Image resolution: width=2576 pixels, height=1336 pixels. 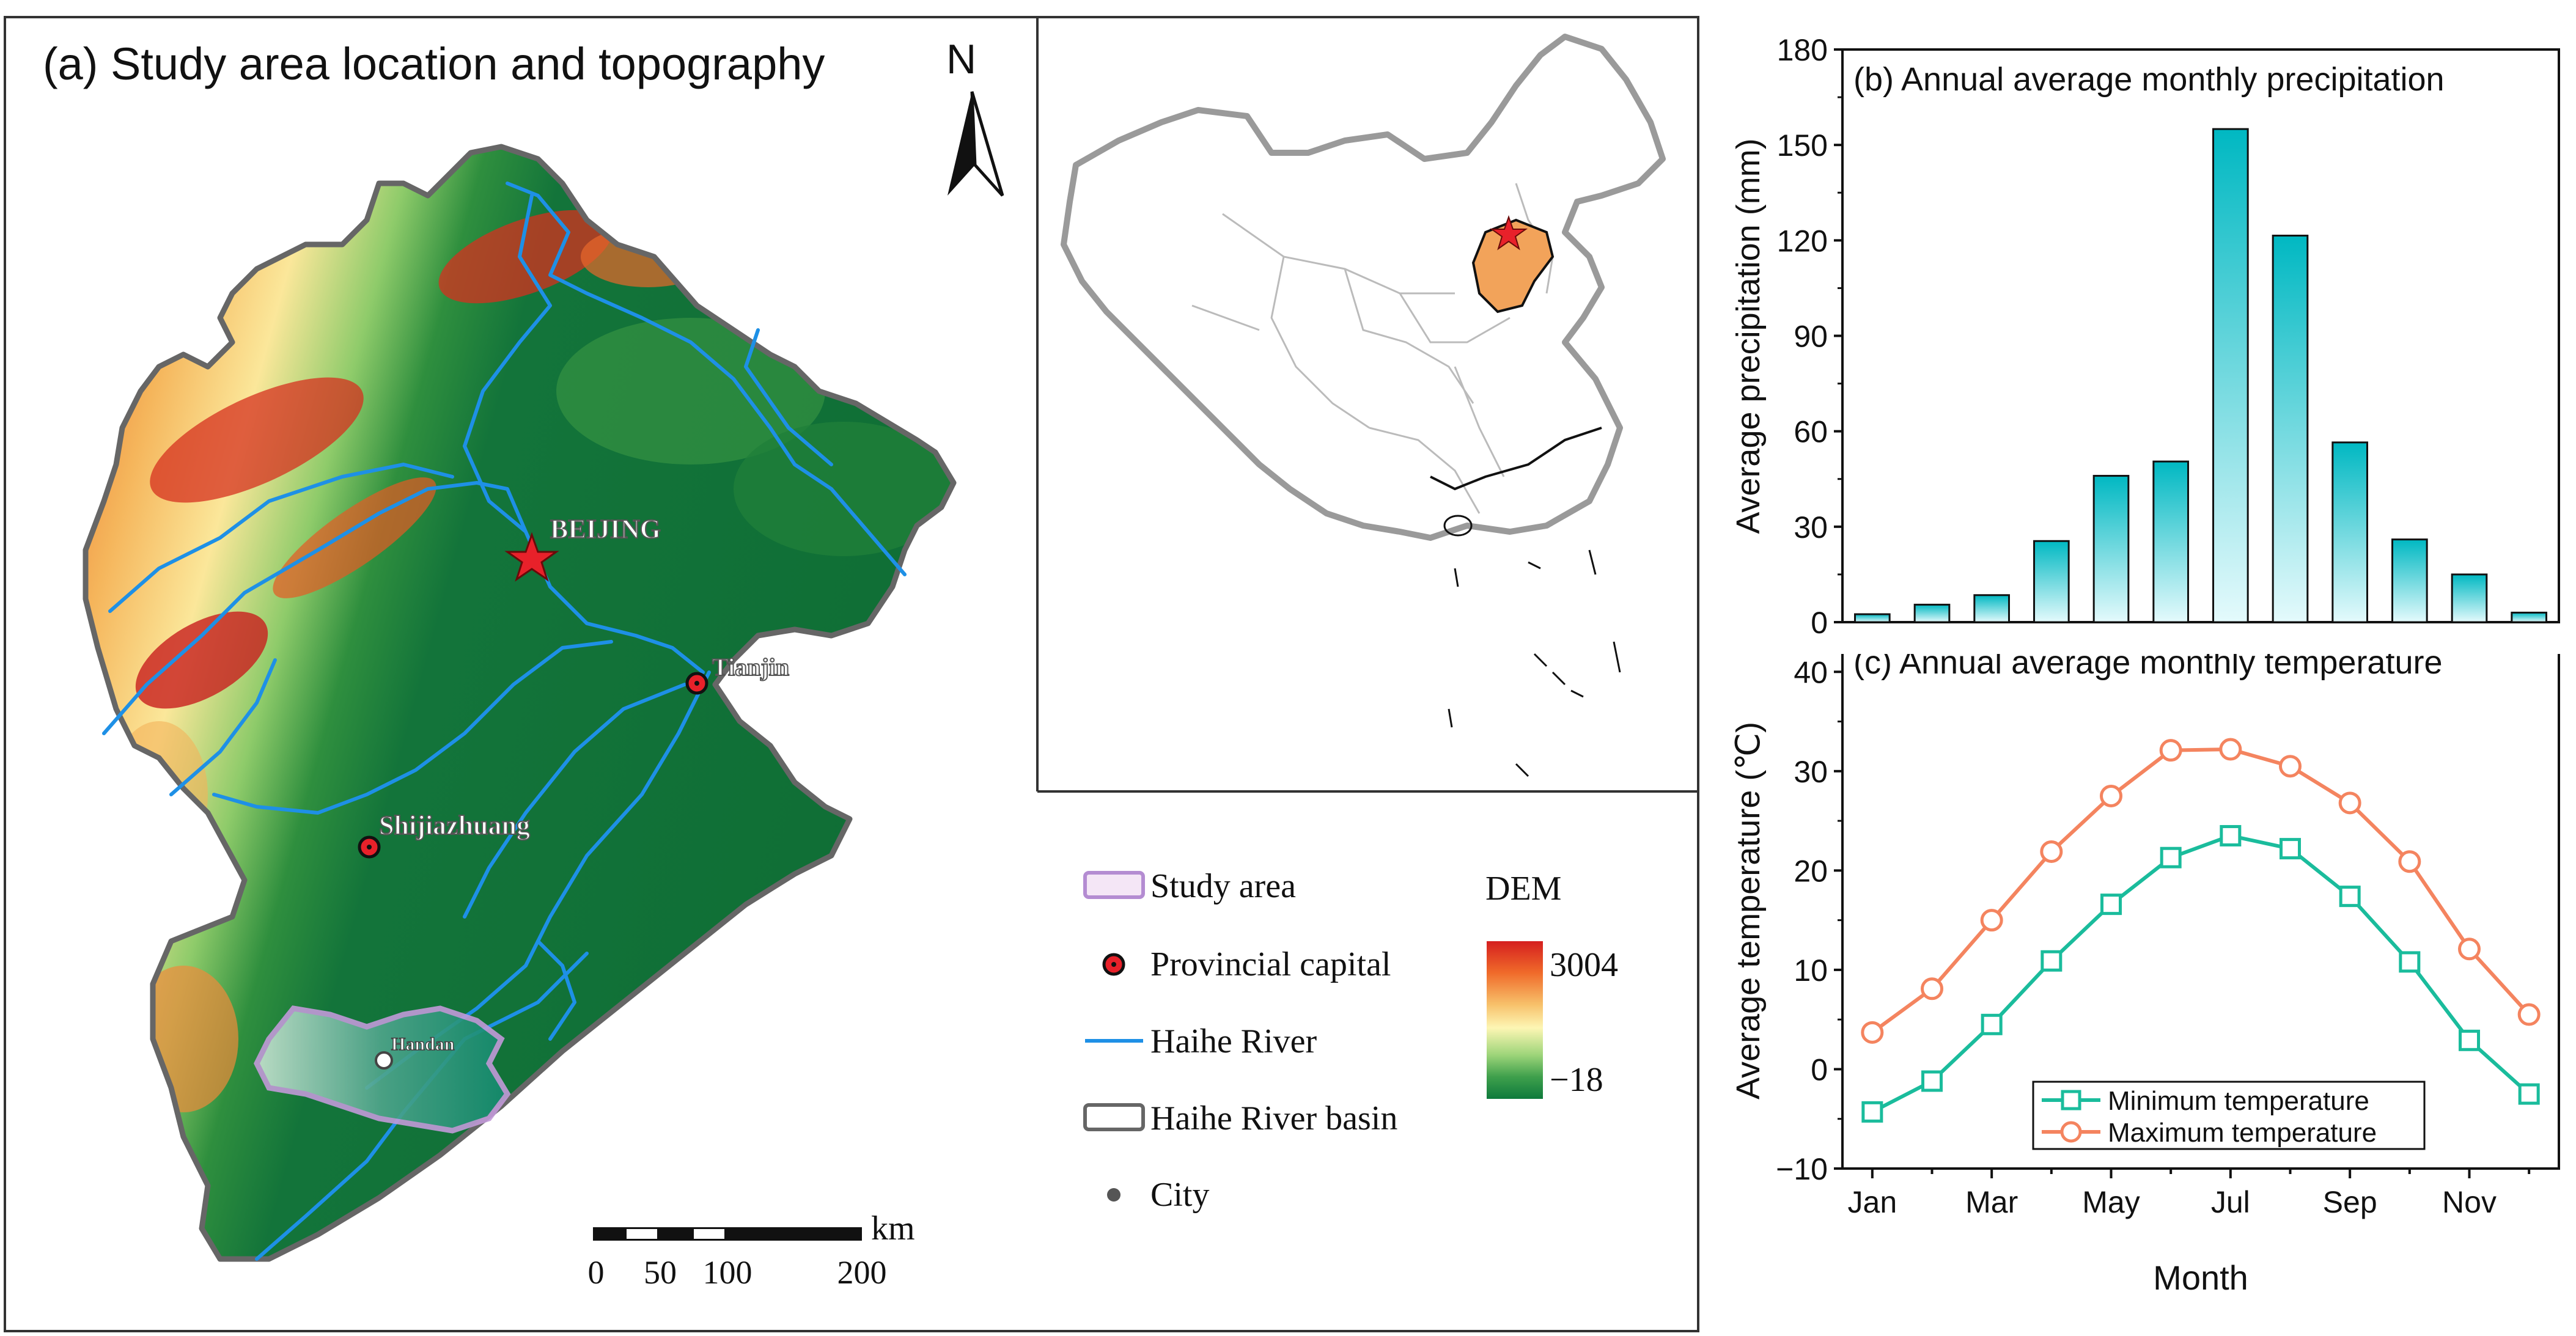 What do you see at coordinates (2529, 617) in the screenshot?
I see `precip-bar-dec` at bounding box center [2529, 617].